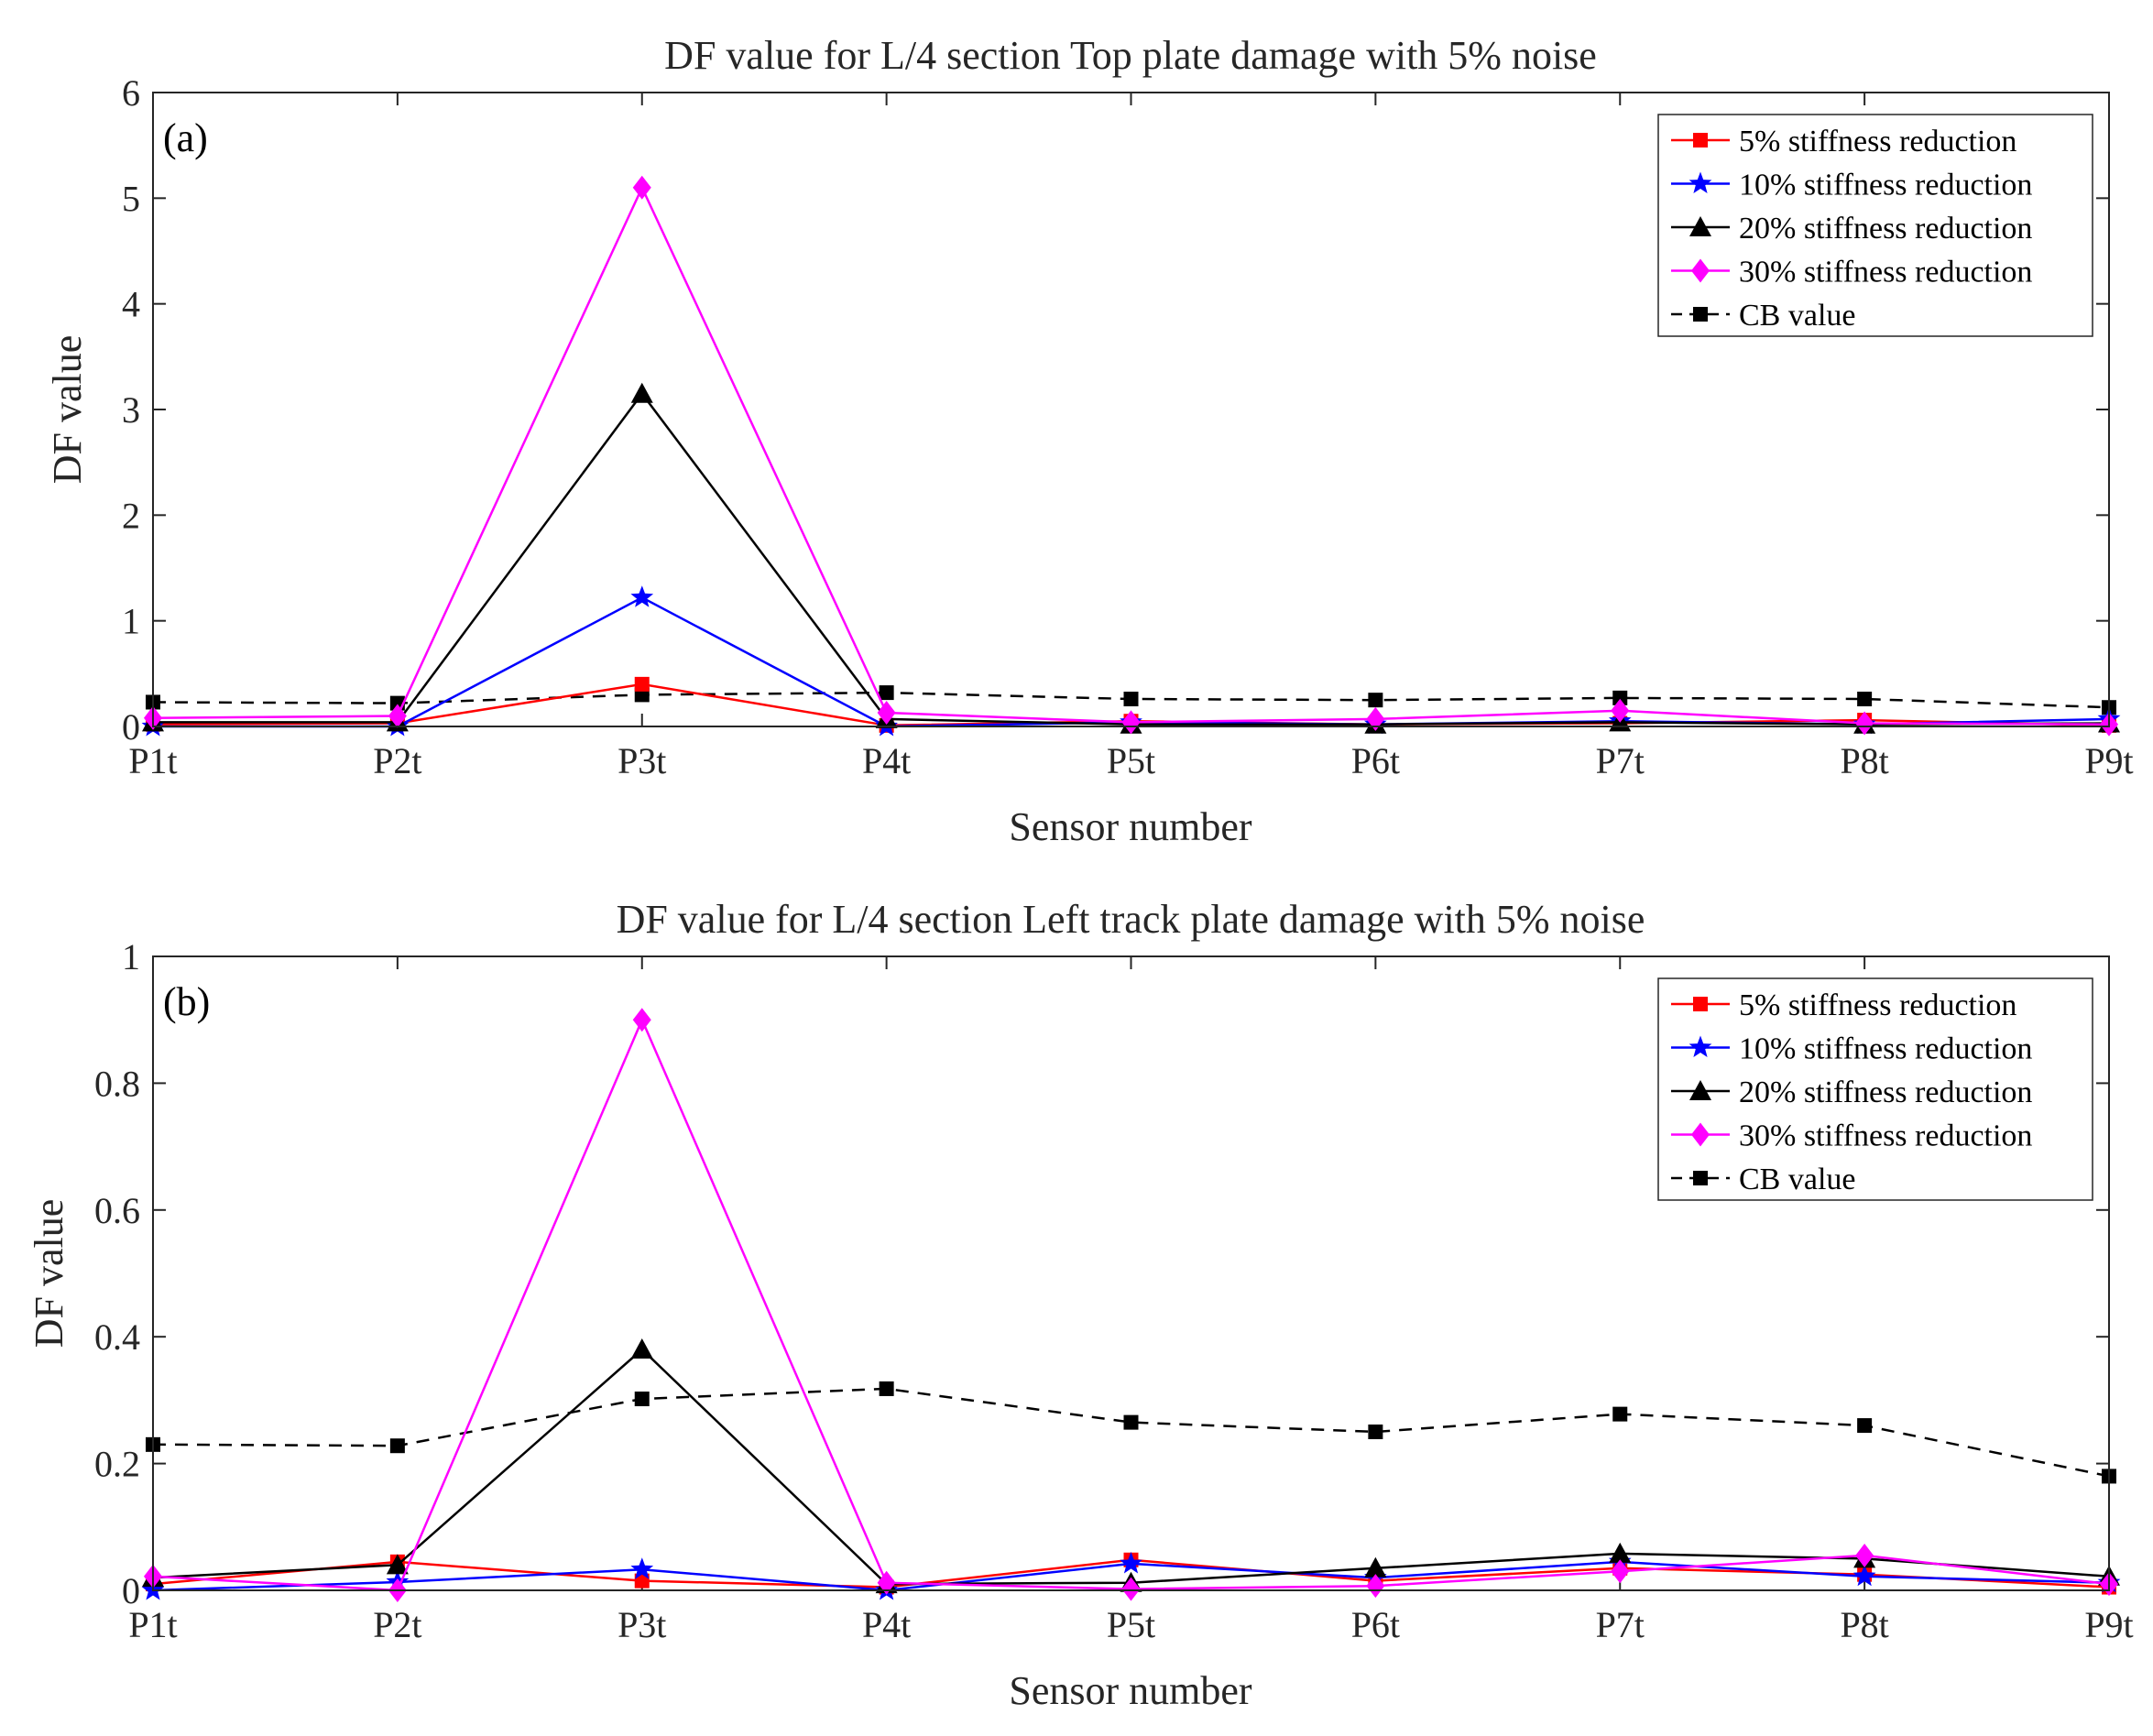 This screenshot has height=1736, width=2153. I want to click on panel-label: (b), so click(186, 1002).